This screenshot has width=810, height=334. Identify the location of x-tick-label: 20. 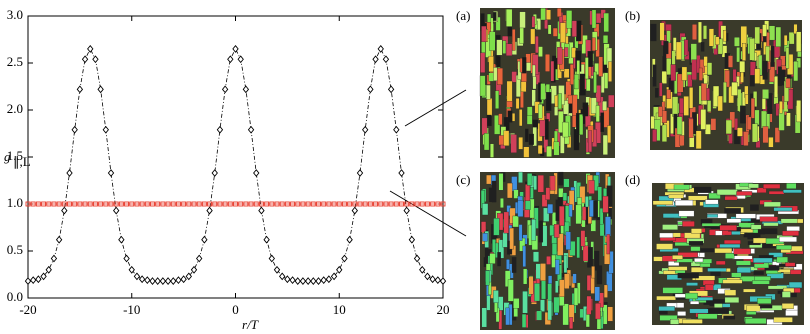
(443, 309).